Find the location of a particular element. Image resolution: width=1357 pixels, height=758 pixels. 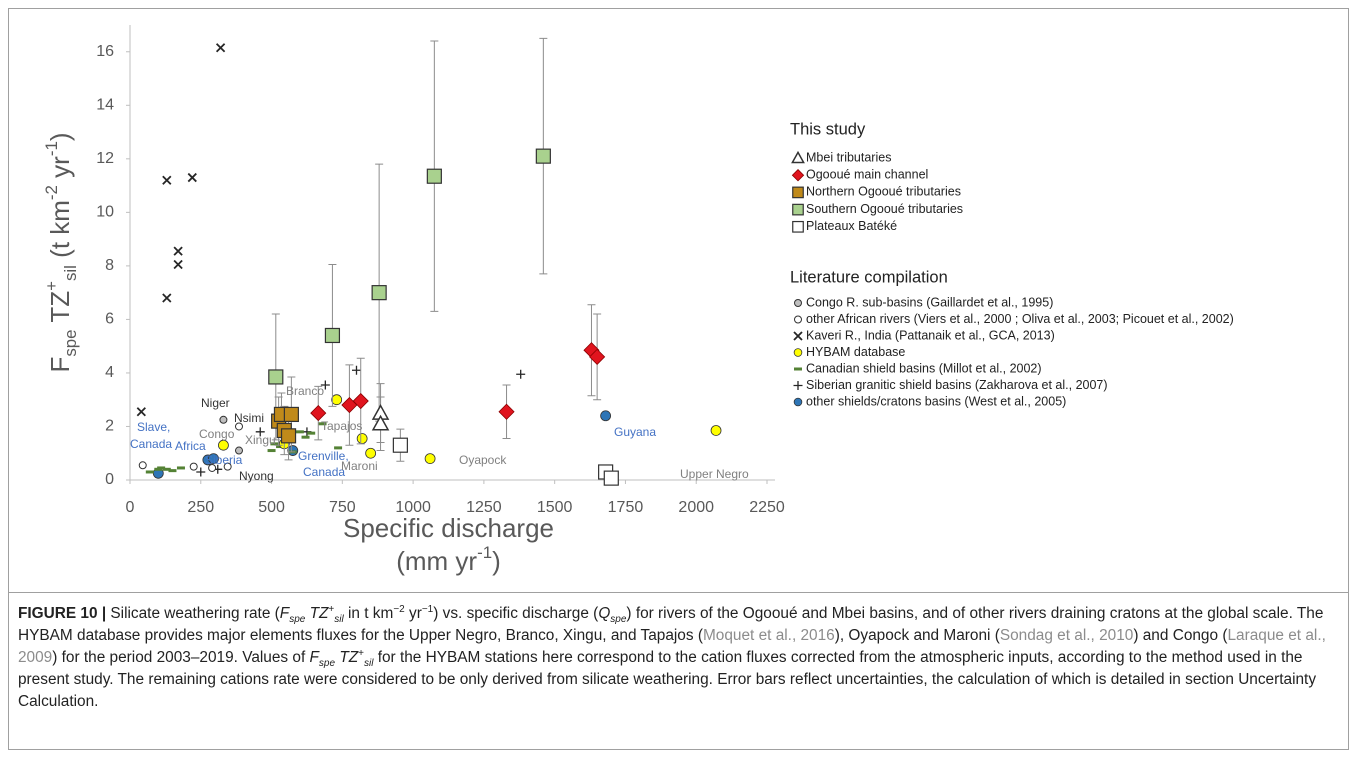

annotation: Nsimi is located at coordinates (249, 418).